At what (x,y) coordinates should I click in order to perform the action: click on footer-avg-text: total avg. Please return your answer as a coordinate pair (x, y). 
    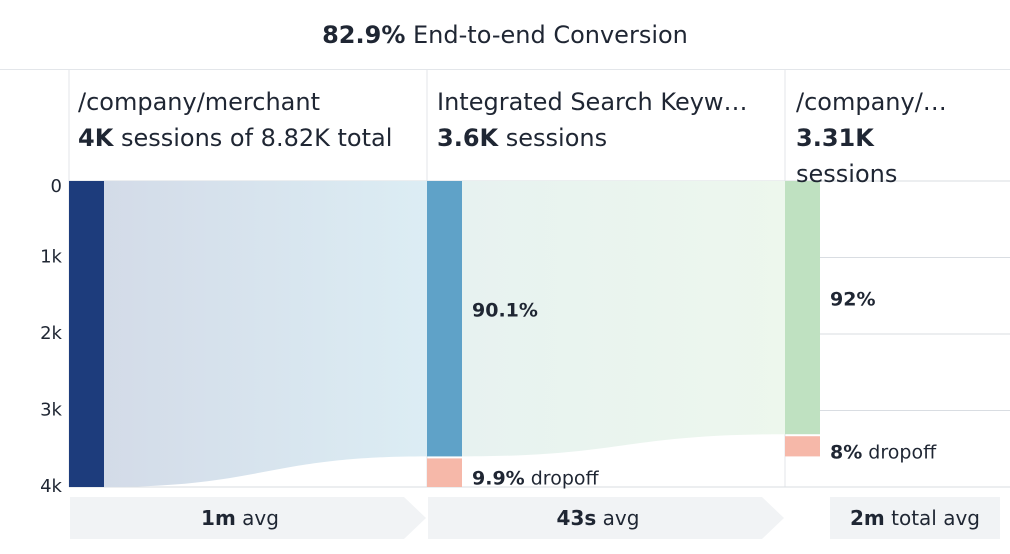
    Looking at the image, I should click on (935, 518).